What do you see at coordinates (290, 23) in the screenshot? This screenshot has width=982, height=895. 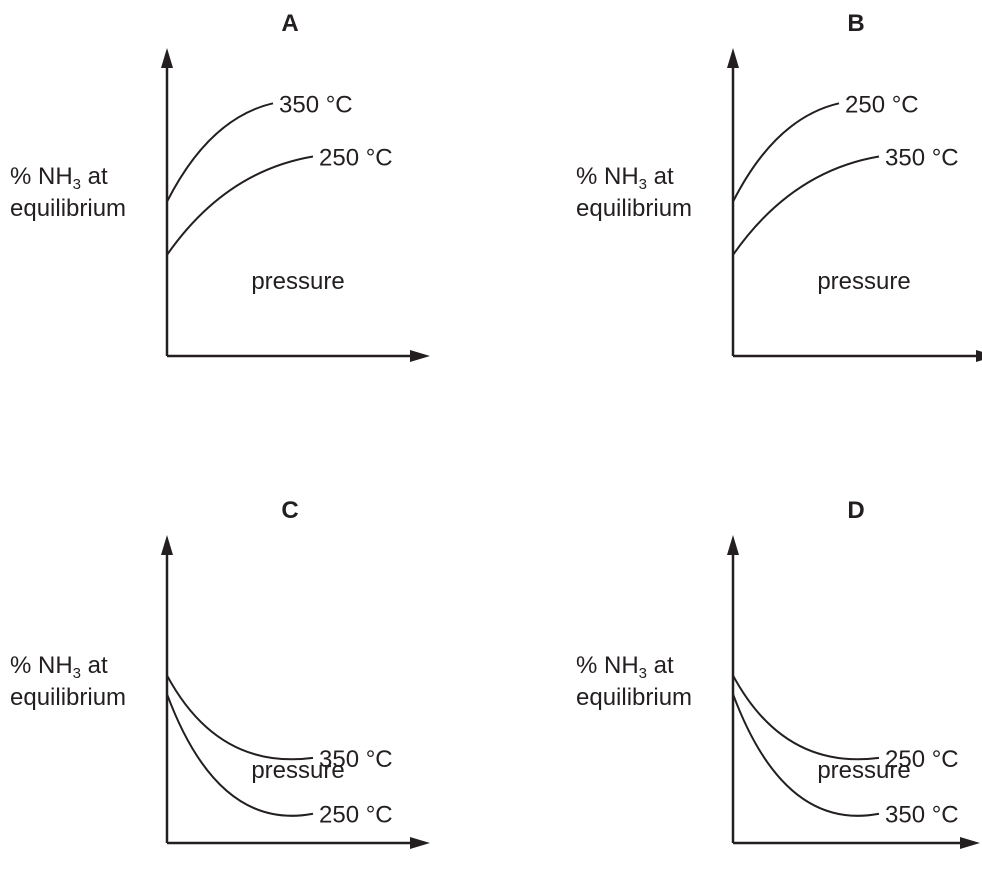 I see `panel-title: A` at bounding box center [290, 23].